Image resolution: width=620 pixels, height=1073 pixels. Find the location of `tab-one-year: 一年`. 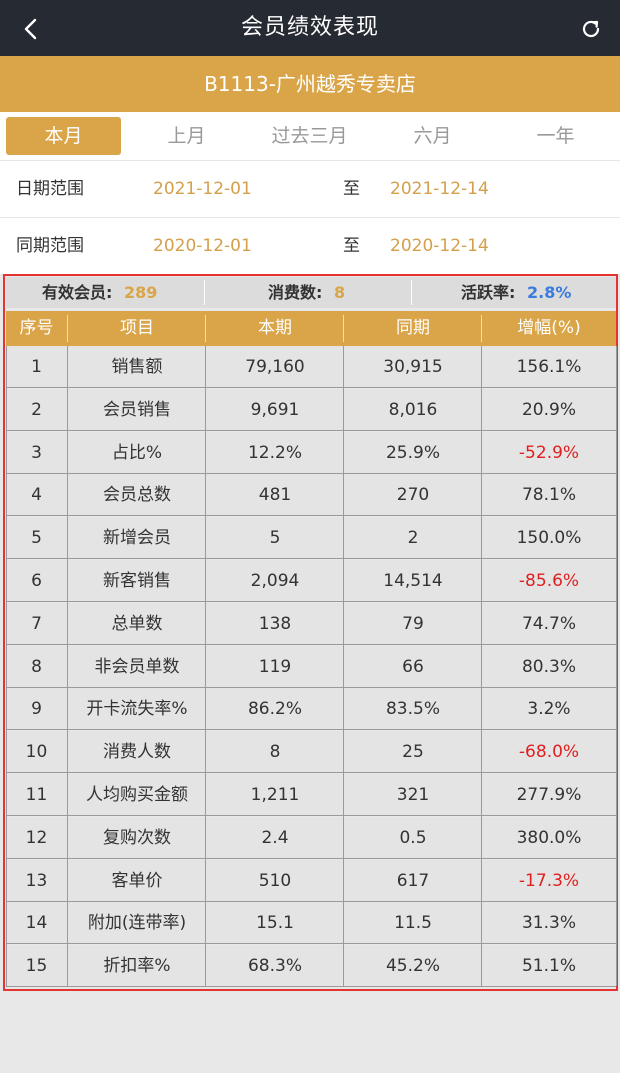

tab-one-year: 一年 is located at coordinates (555, 136).